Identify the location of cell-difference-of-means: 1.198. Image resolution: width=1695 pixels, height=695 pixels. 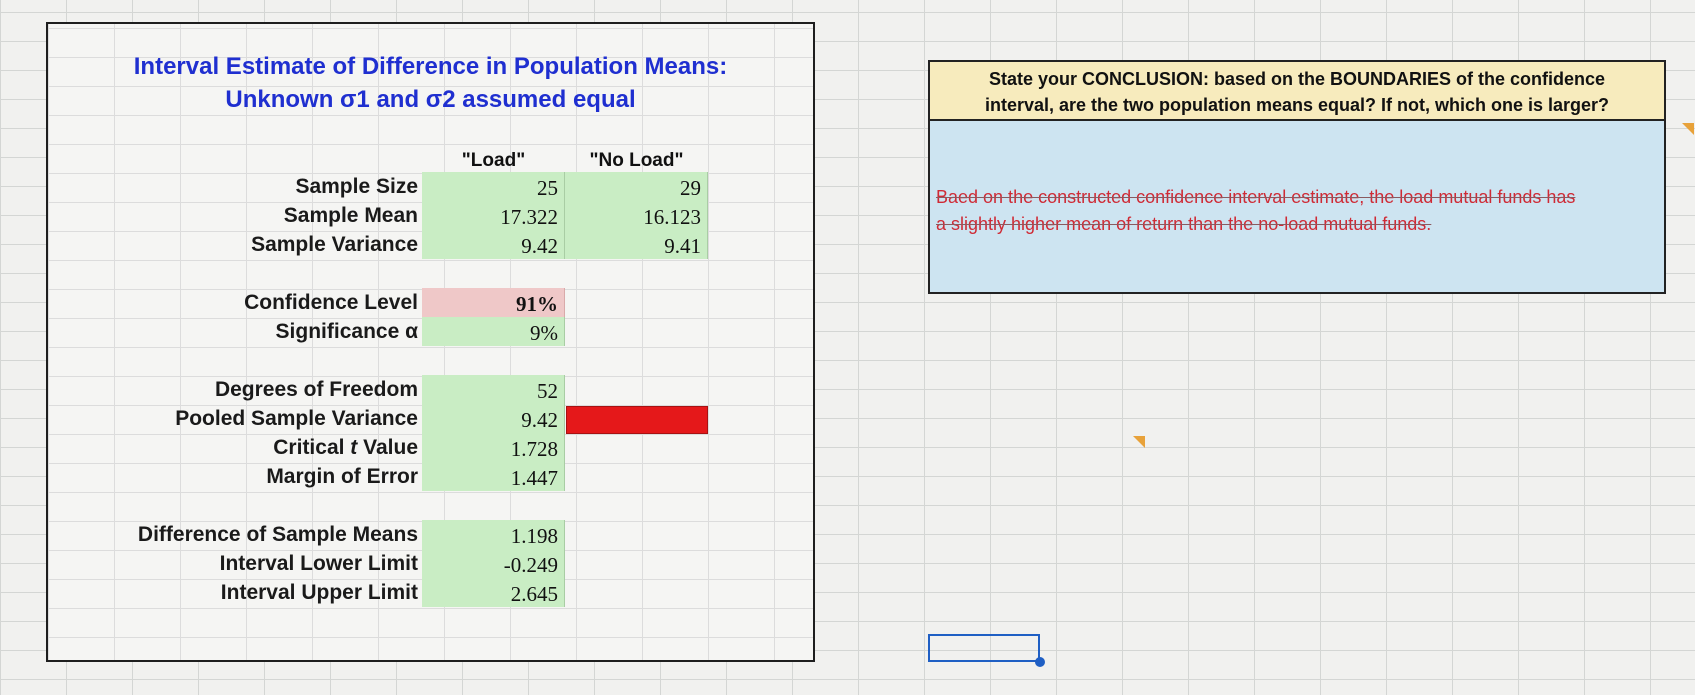
(493, 534).